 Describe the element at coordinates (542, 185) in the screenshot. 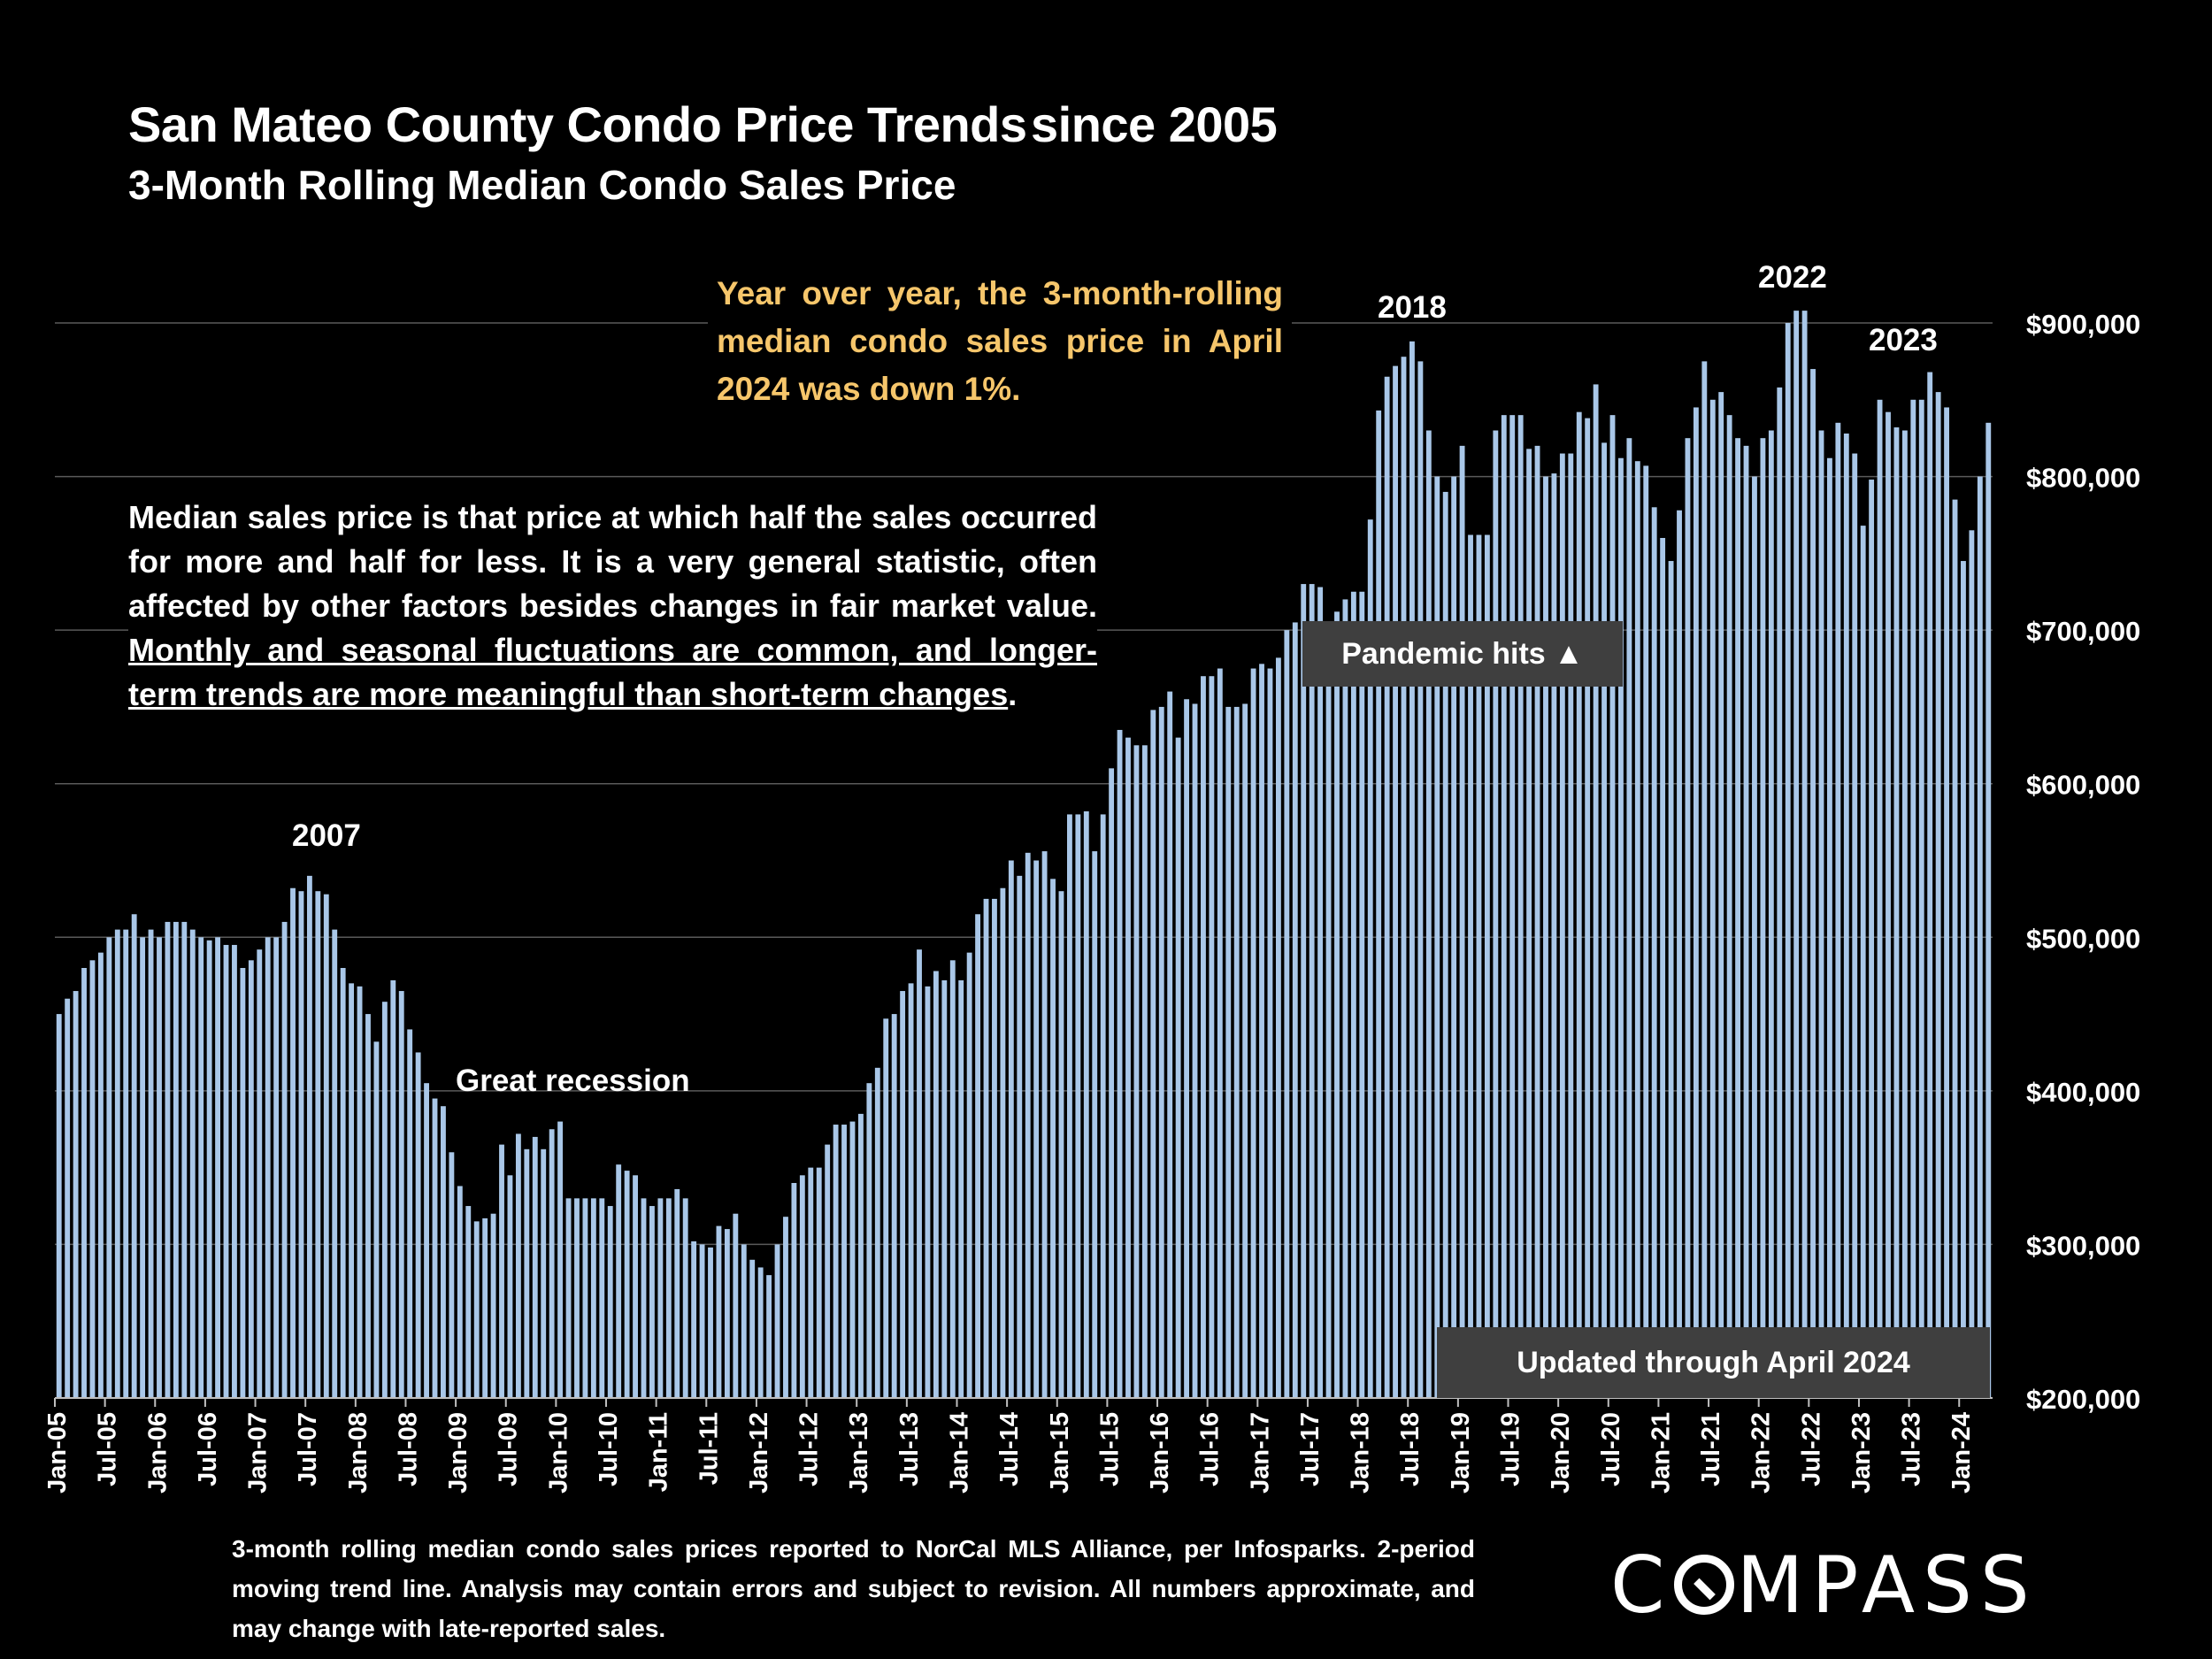

I see `chart-subtitle: 3-Month Rolling Median Condo Sales Price` at that location.